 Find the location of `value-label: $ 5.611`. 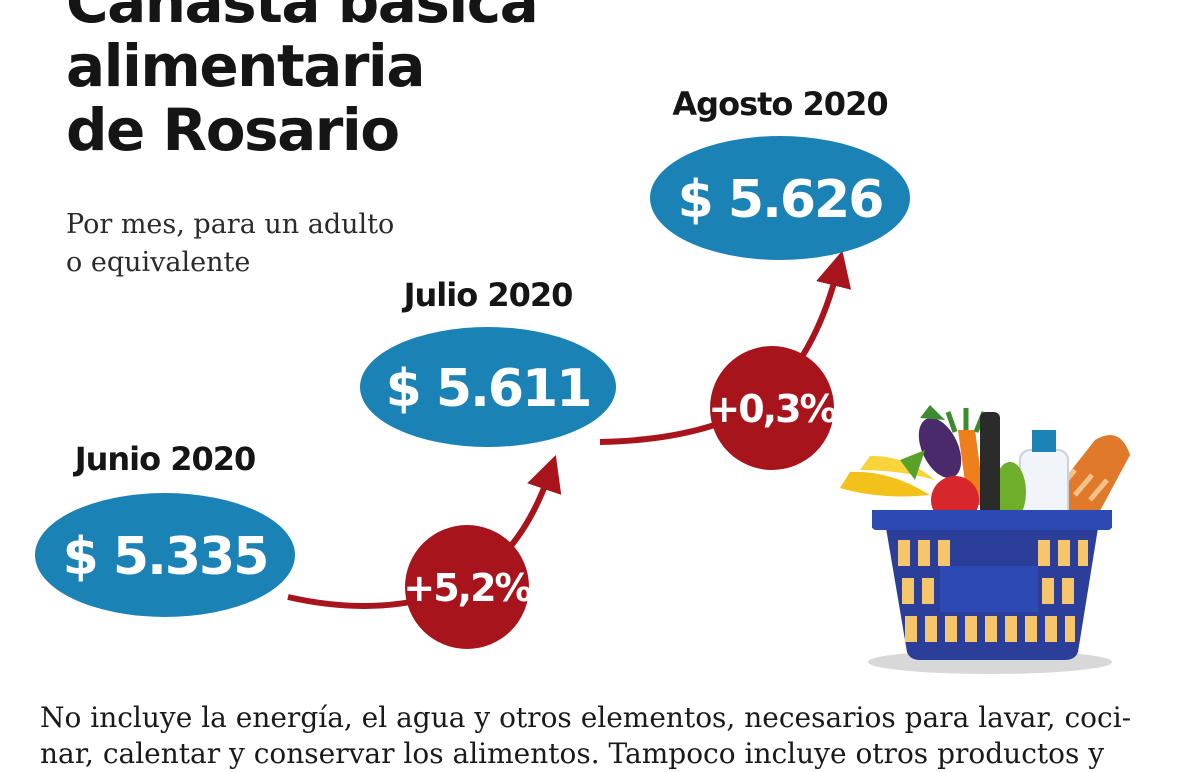

value-label: $ 5.611 is located at coordinates (488, 389).